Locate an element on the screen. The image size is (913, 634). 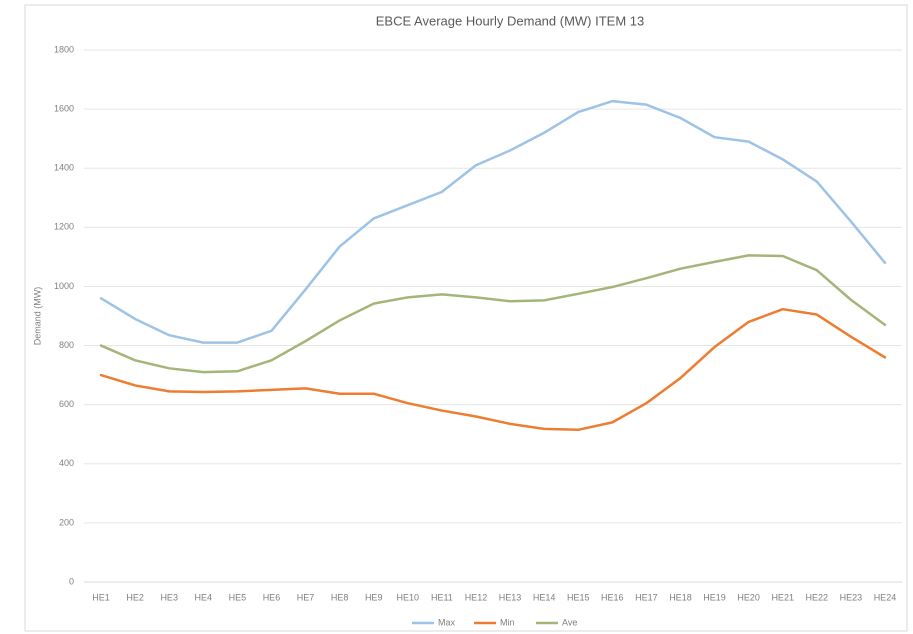
legend-label: Max is located at coordinates (447, 622).